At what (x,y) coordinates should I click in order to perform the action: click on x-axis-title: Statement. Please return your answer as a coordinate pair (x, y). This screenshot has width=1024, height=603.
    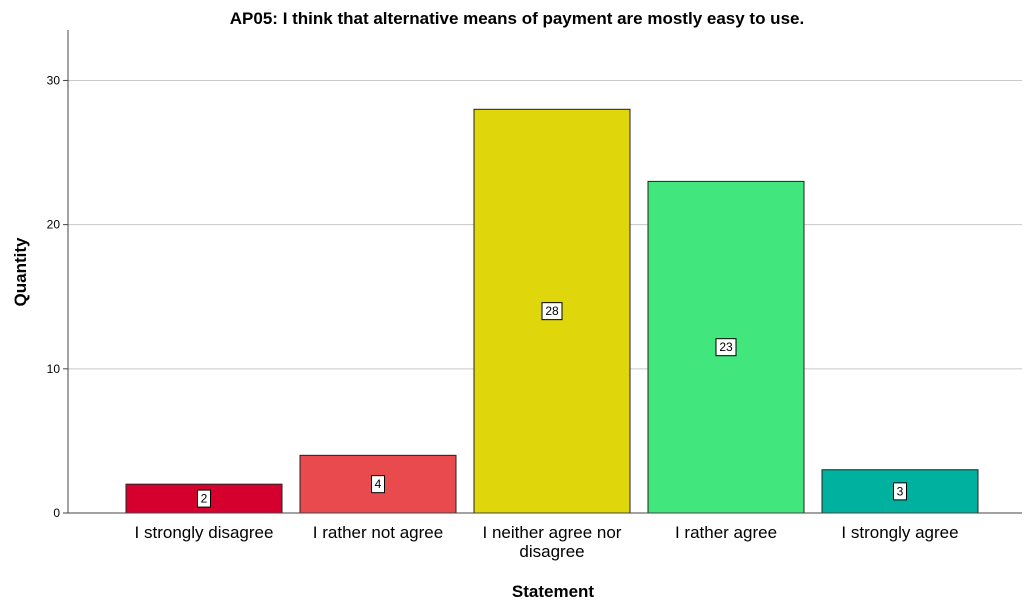
    Looking at the image, I should click on (553, 591).